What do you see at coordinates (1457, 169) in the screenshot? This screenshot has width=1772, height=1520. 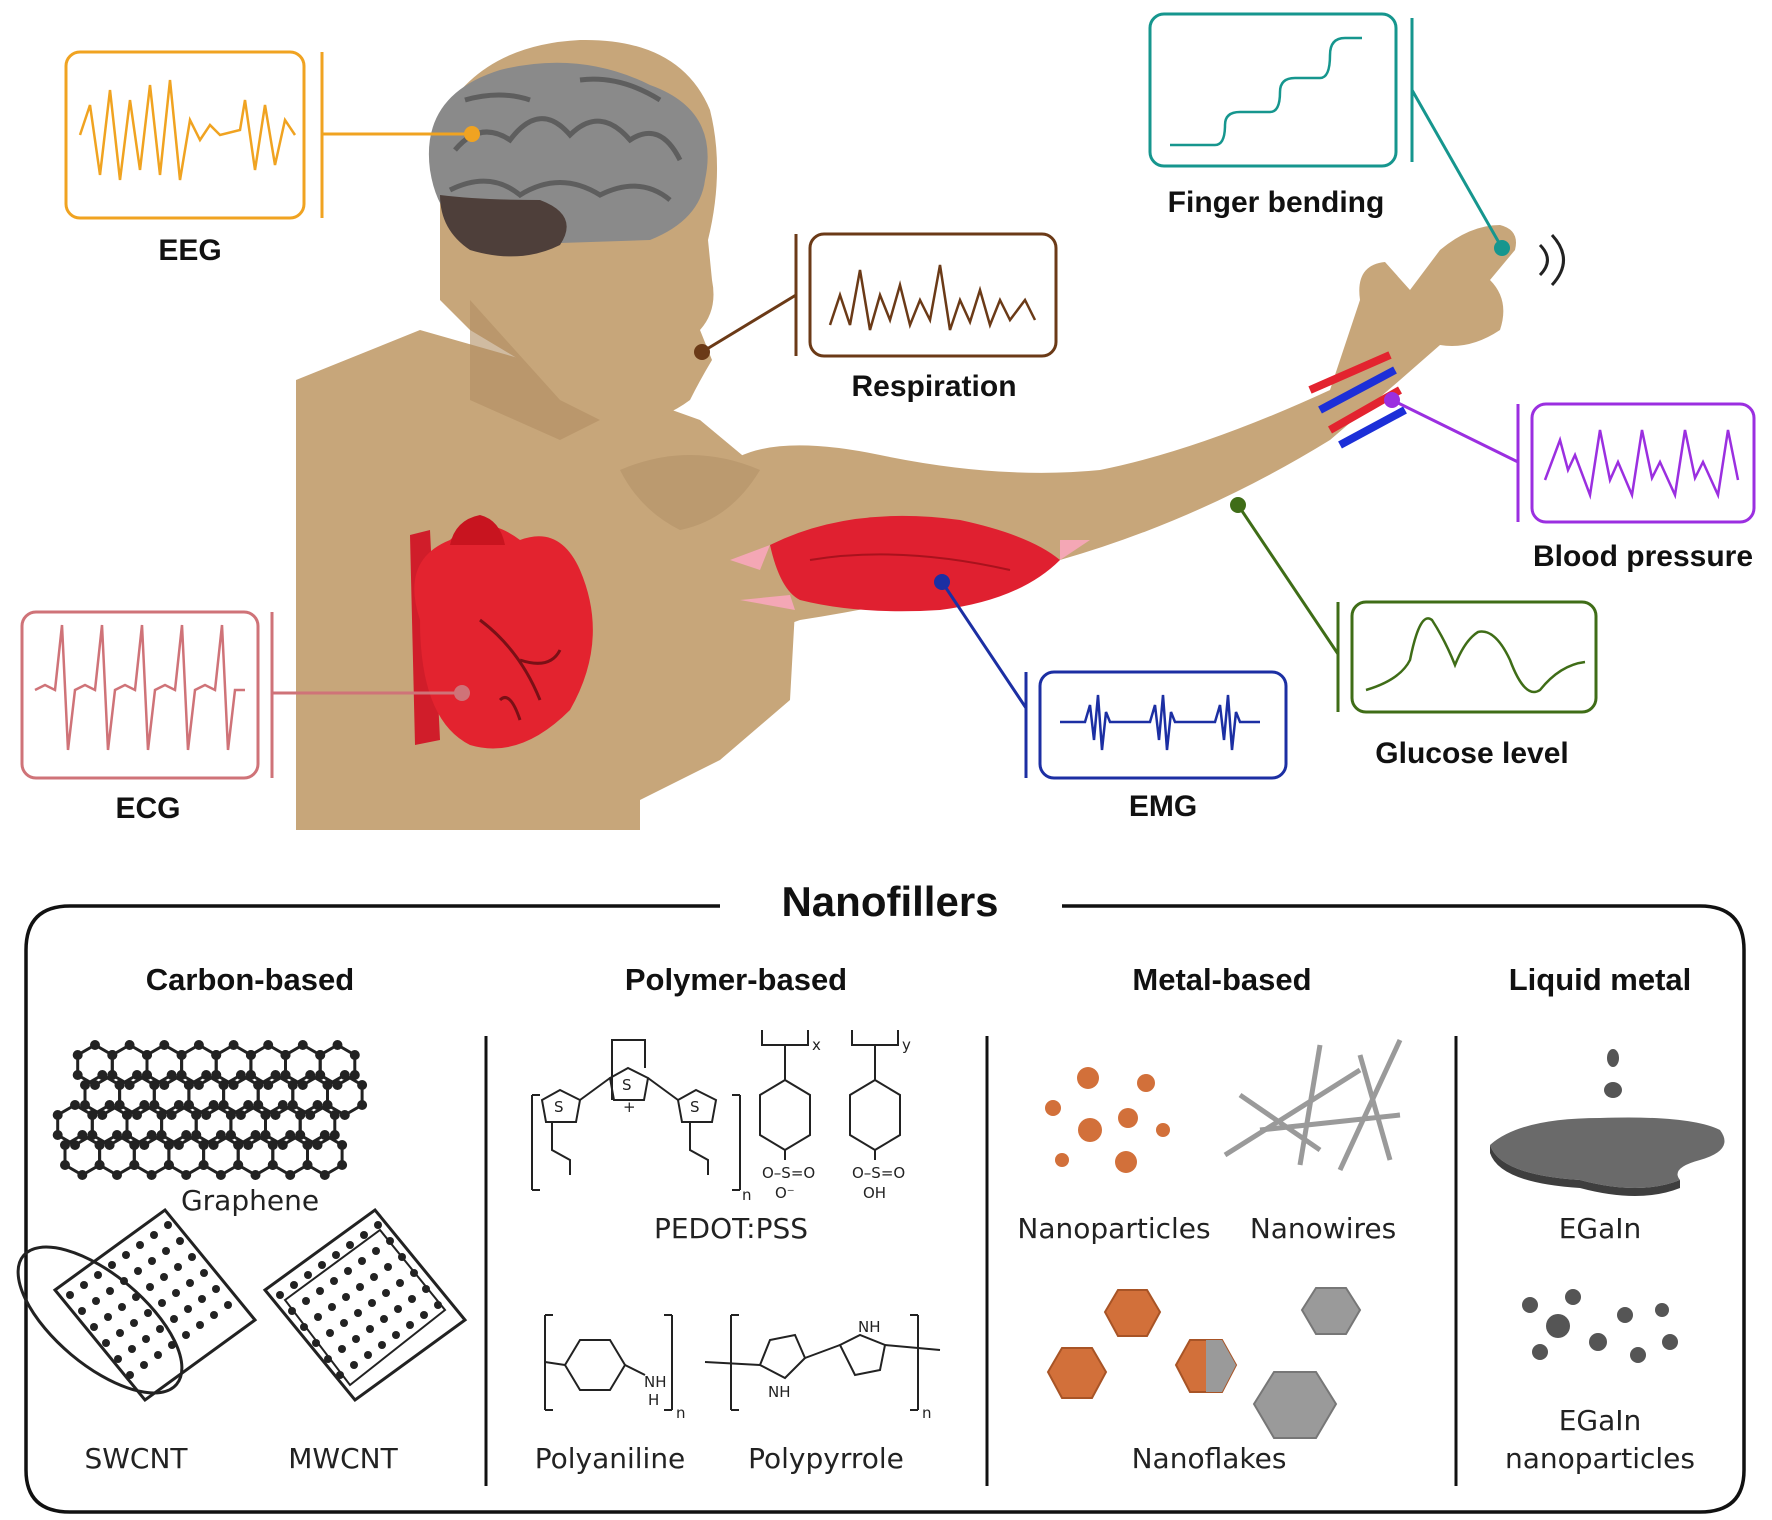 I see `finger-bending-connector` at bounding box center [1457, 169].